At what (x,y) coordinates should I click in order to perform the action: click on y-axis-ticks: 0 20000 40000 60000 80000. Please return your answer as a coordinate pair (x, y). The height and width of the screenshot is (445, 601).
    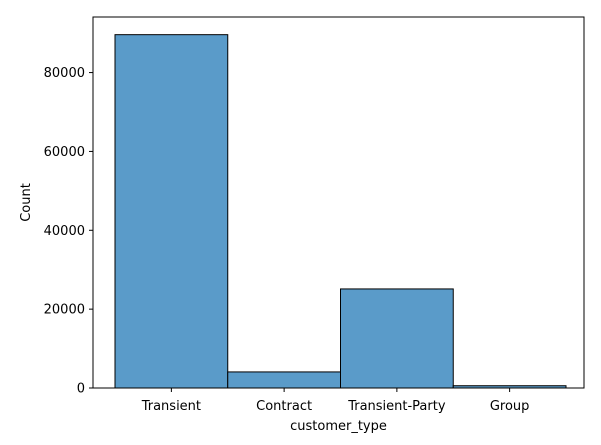
    Looking at the image, I should click on (68, 231).